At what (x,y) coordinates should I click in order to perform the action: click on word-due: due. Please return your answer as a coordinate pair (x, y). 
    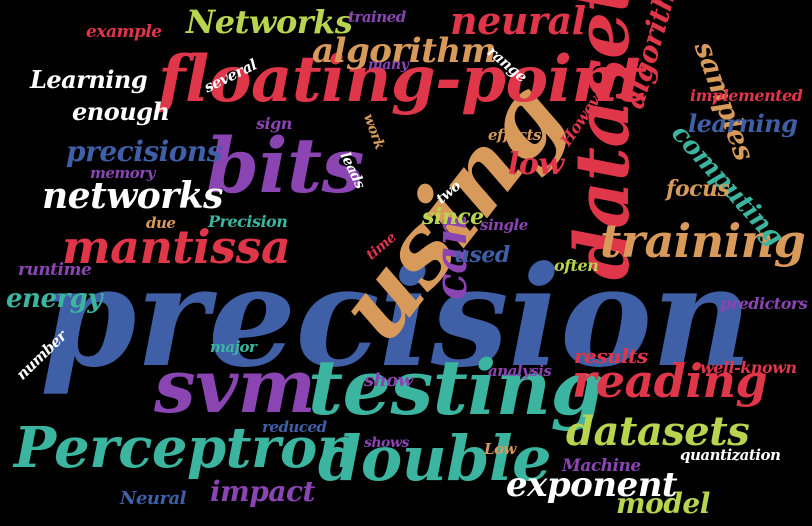
    Looking at the image, I should click on (161, 223).